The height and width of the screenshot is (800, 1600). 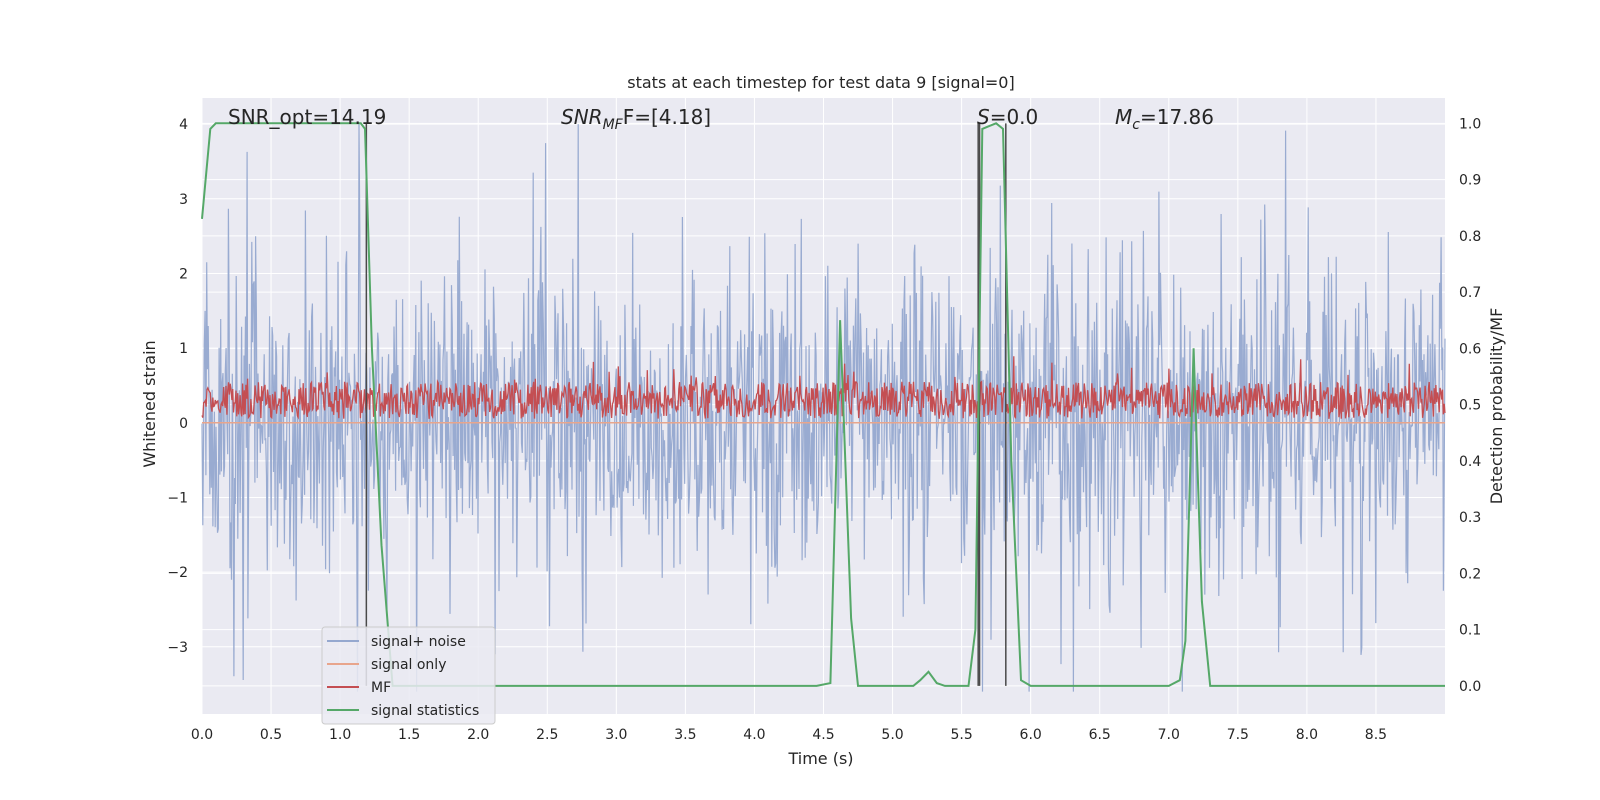 What do you see at coordinates (1470, 124) in the screenshot?
I see `y2-tick-label: 1.0` at bounding box center [1470, 124].